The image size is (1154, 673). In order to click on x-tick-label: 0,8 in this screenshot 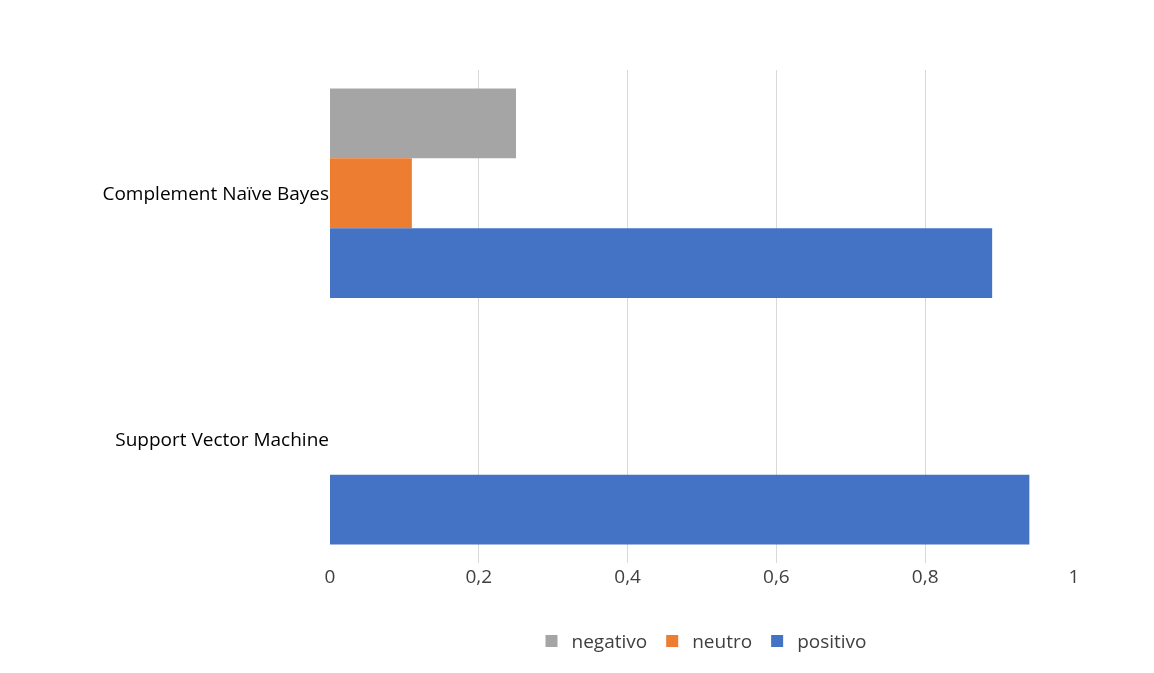, I will do `click(925, 576)`.